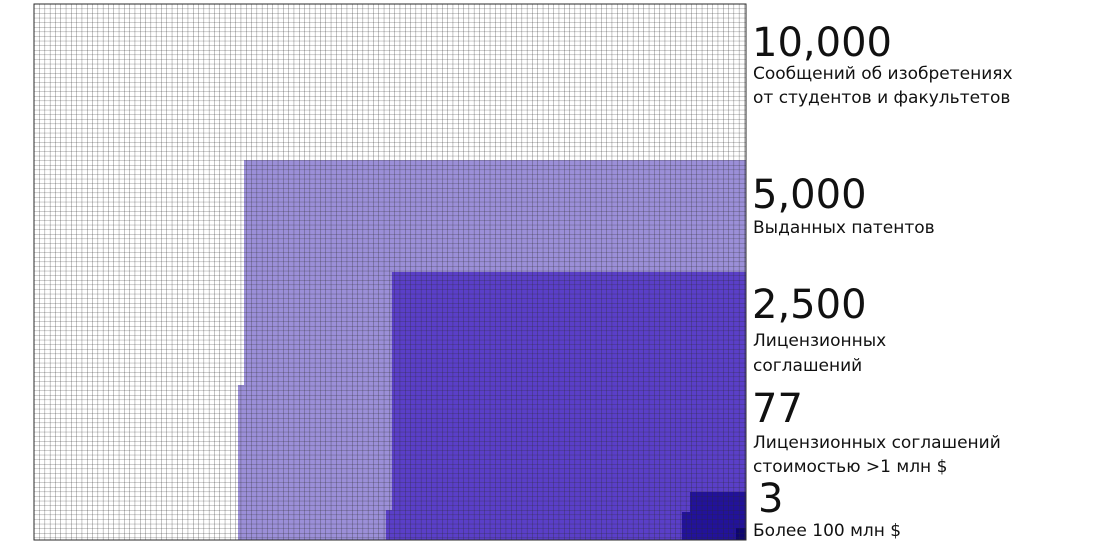 This screenshot has width=1115, height=544. I want to click on desc-label-10000-line-2: от студентов и факультетов, so click(881, 98).